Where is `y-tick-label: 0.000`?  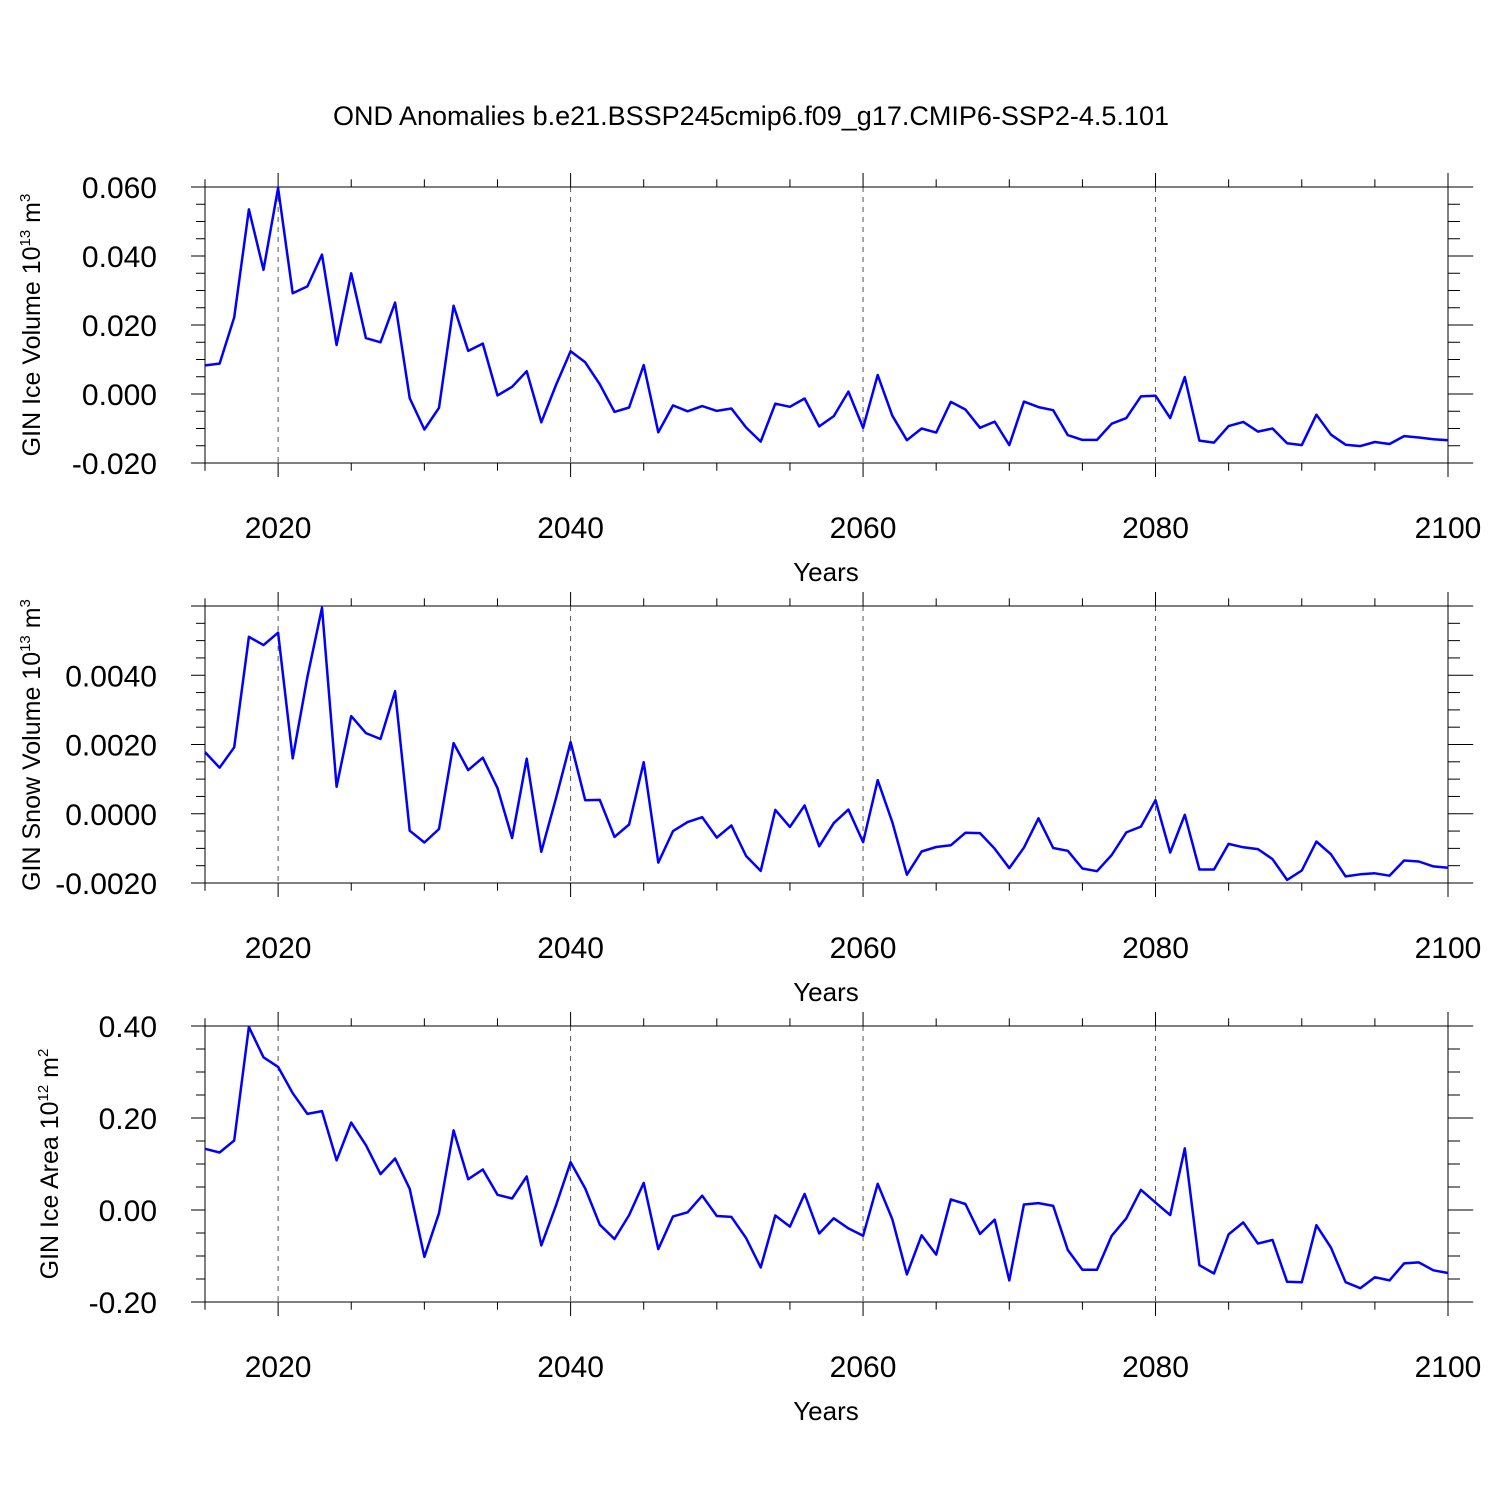 y-tick-label: 0.000 is located at coordinates (119, 395).